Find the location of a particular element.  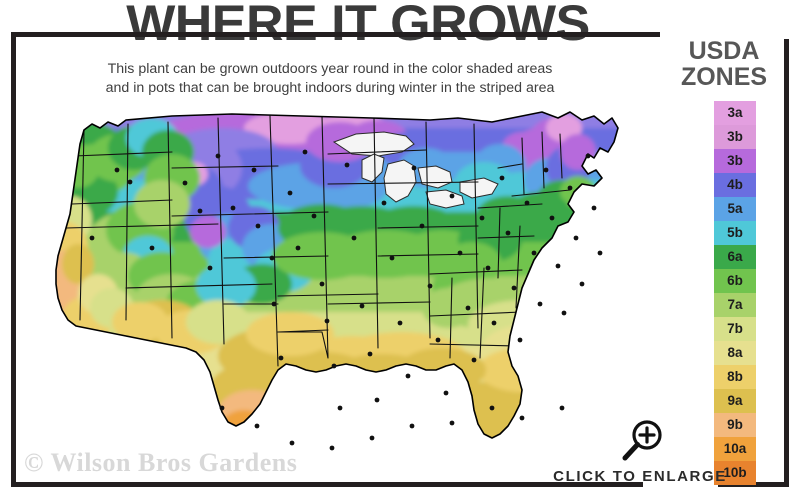

legend-swatch-10b-15: 10b is located at coordinates (735, 473).